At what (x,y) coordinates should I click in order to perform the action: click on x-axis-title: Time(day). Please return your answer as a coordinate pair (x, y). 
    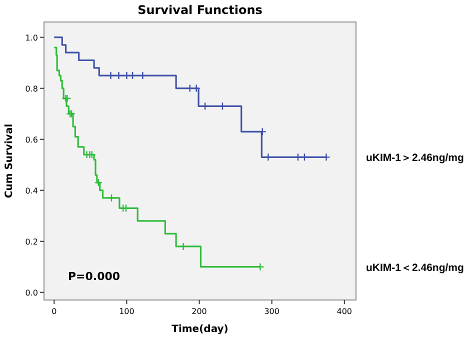
    Looking at the image, I should click on (200, 329).